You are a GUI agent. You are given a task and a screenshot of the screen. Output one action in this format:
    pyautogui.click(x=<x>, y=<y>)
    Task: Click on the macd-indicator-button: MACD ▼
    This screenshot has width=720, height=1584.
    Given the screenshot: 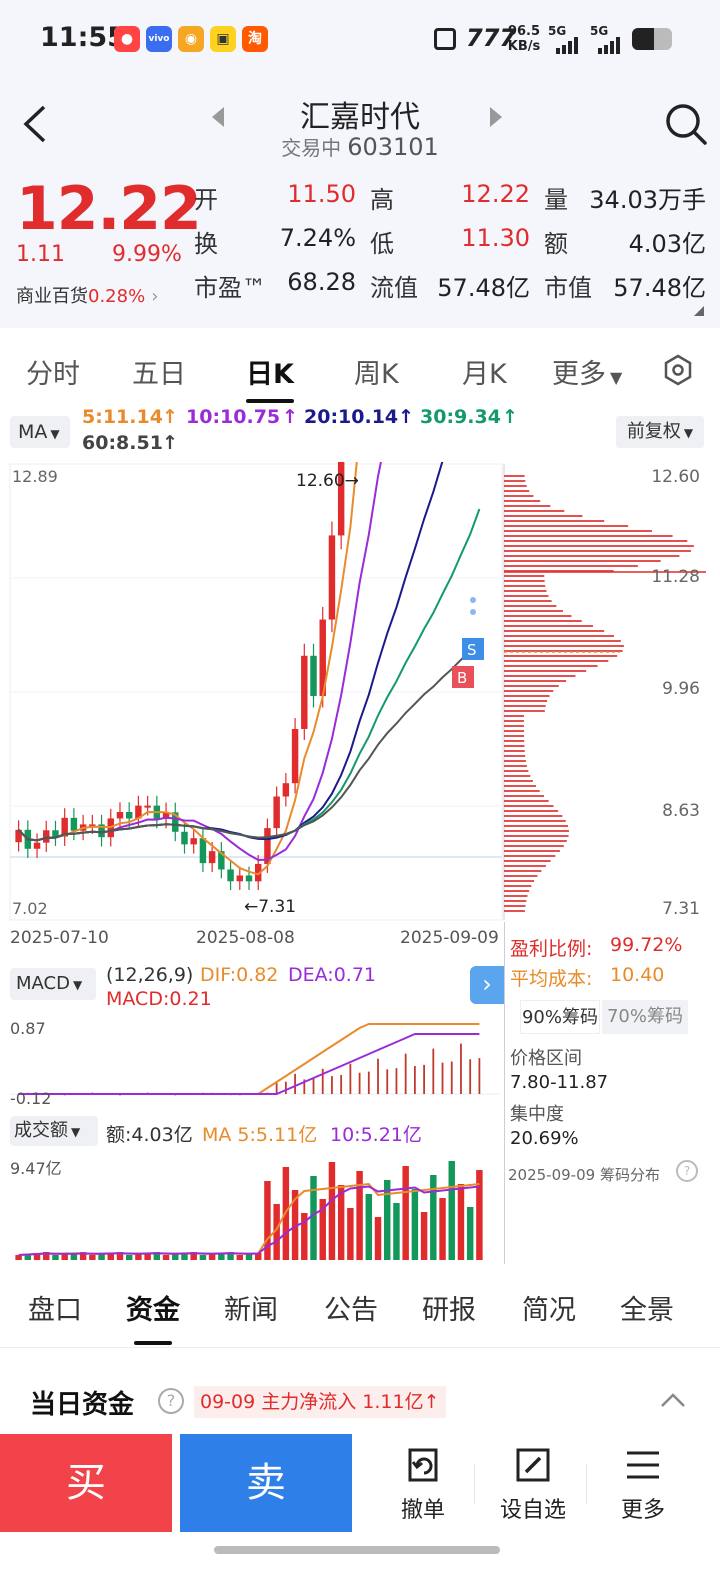 What is the action you would take?
    pyautogui.click(x=53, y=984)
    